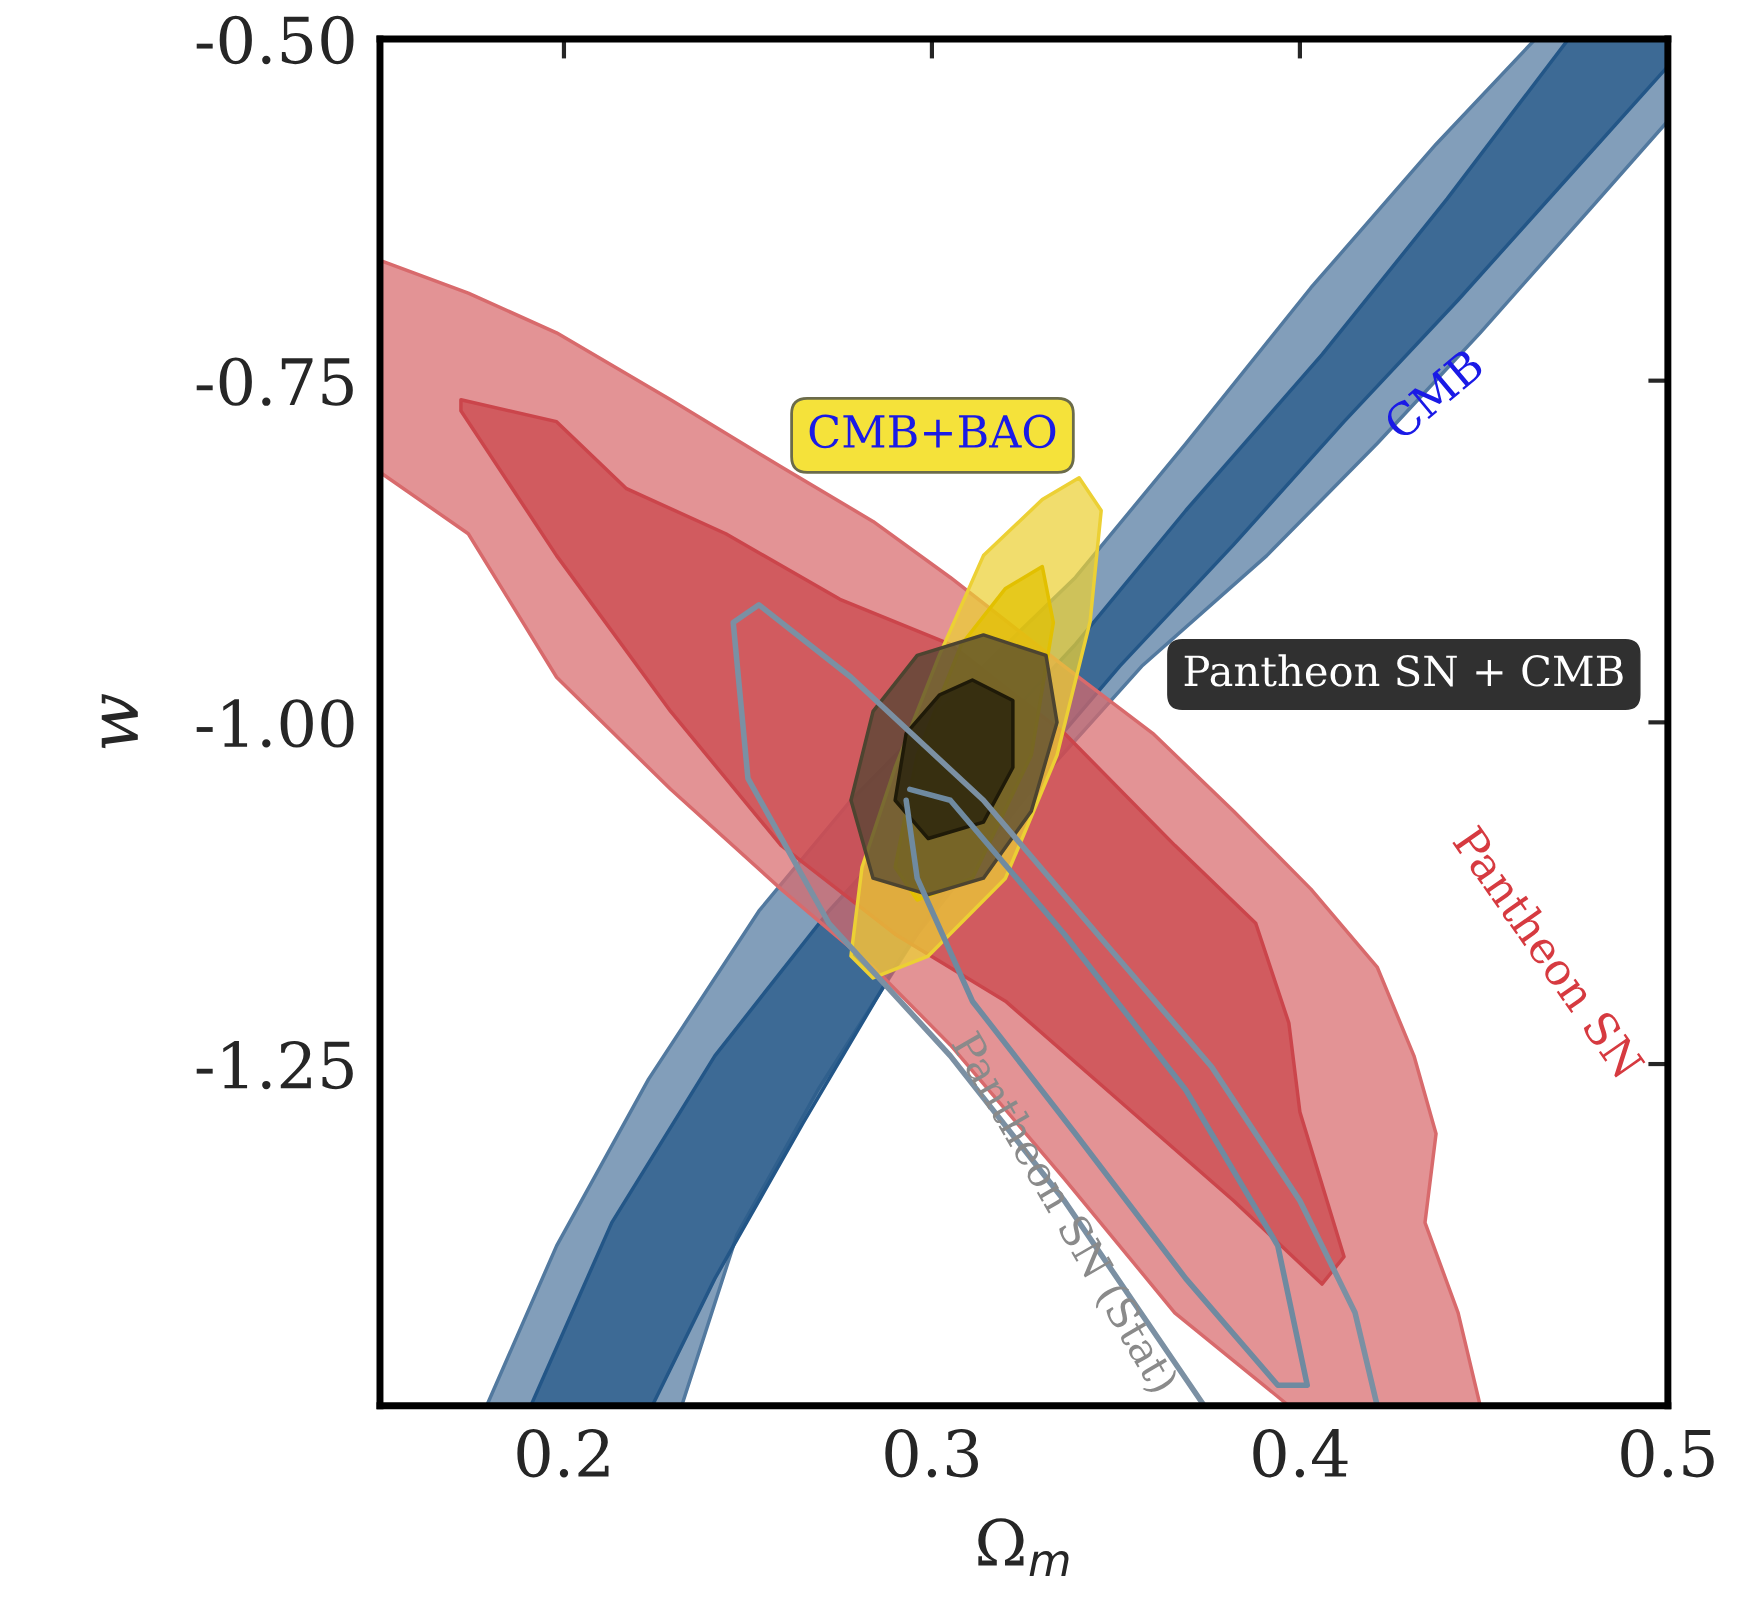  What do you see at coordinates (563, 1453) in the screenshot?
I see `x-tick-label: 0.2` at bounding box center [563, 1453].